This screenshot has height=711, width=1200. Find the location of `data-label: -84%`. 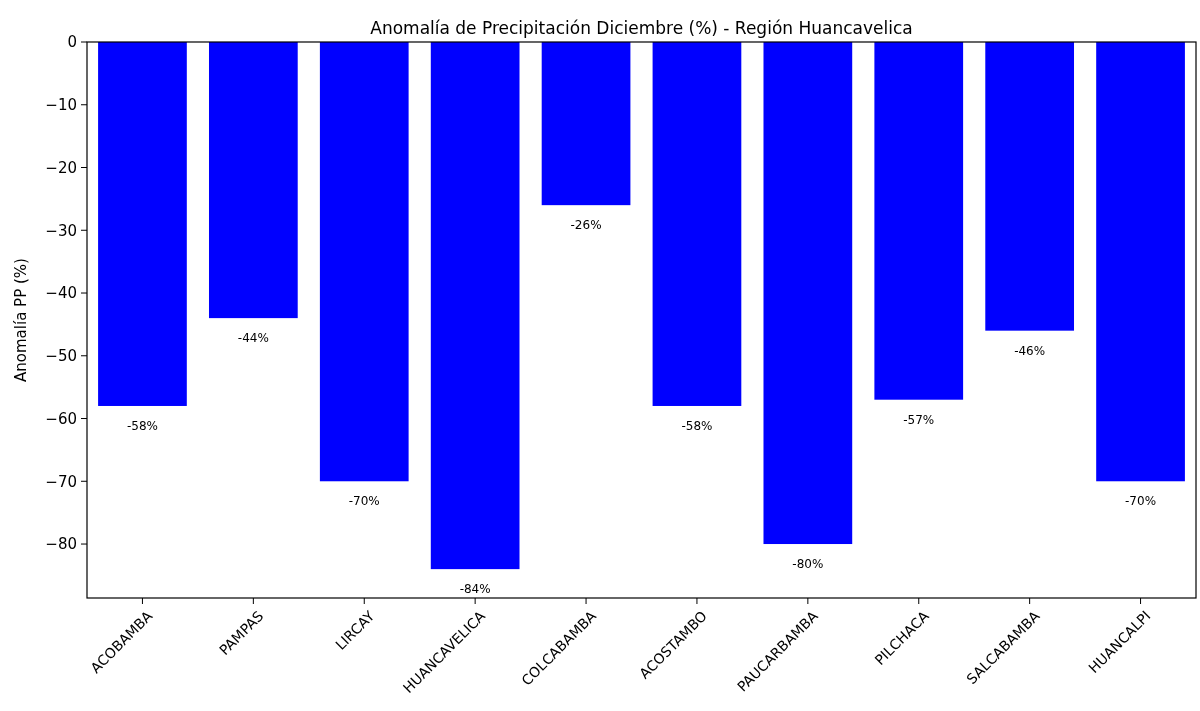

data-label: -84% is located at coordinates (475, 589).